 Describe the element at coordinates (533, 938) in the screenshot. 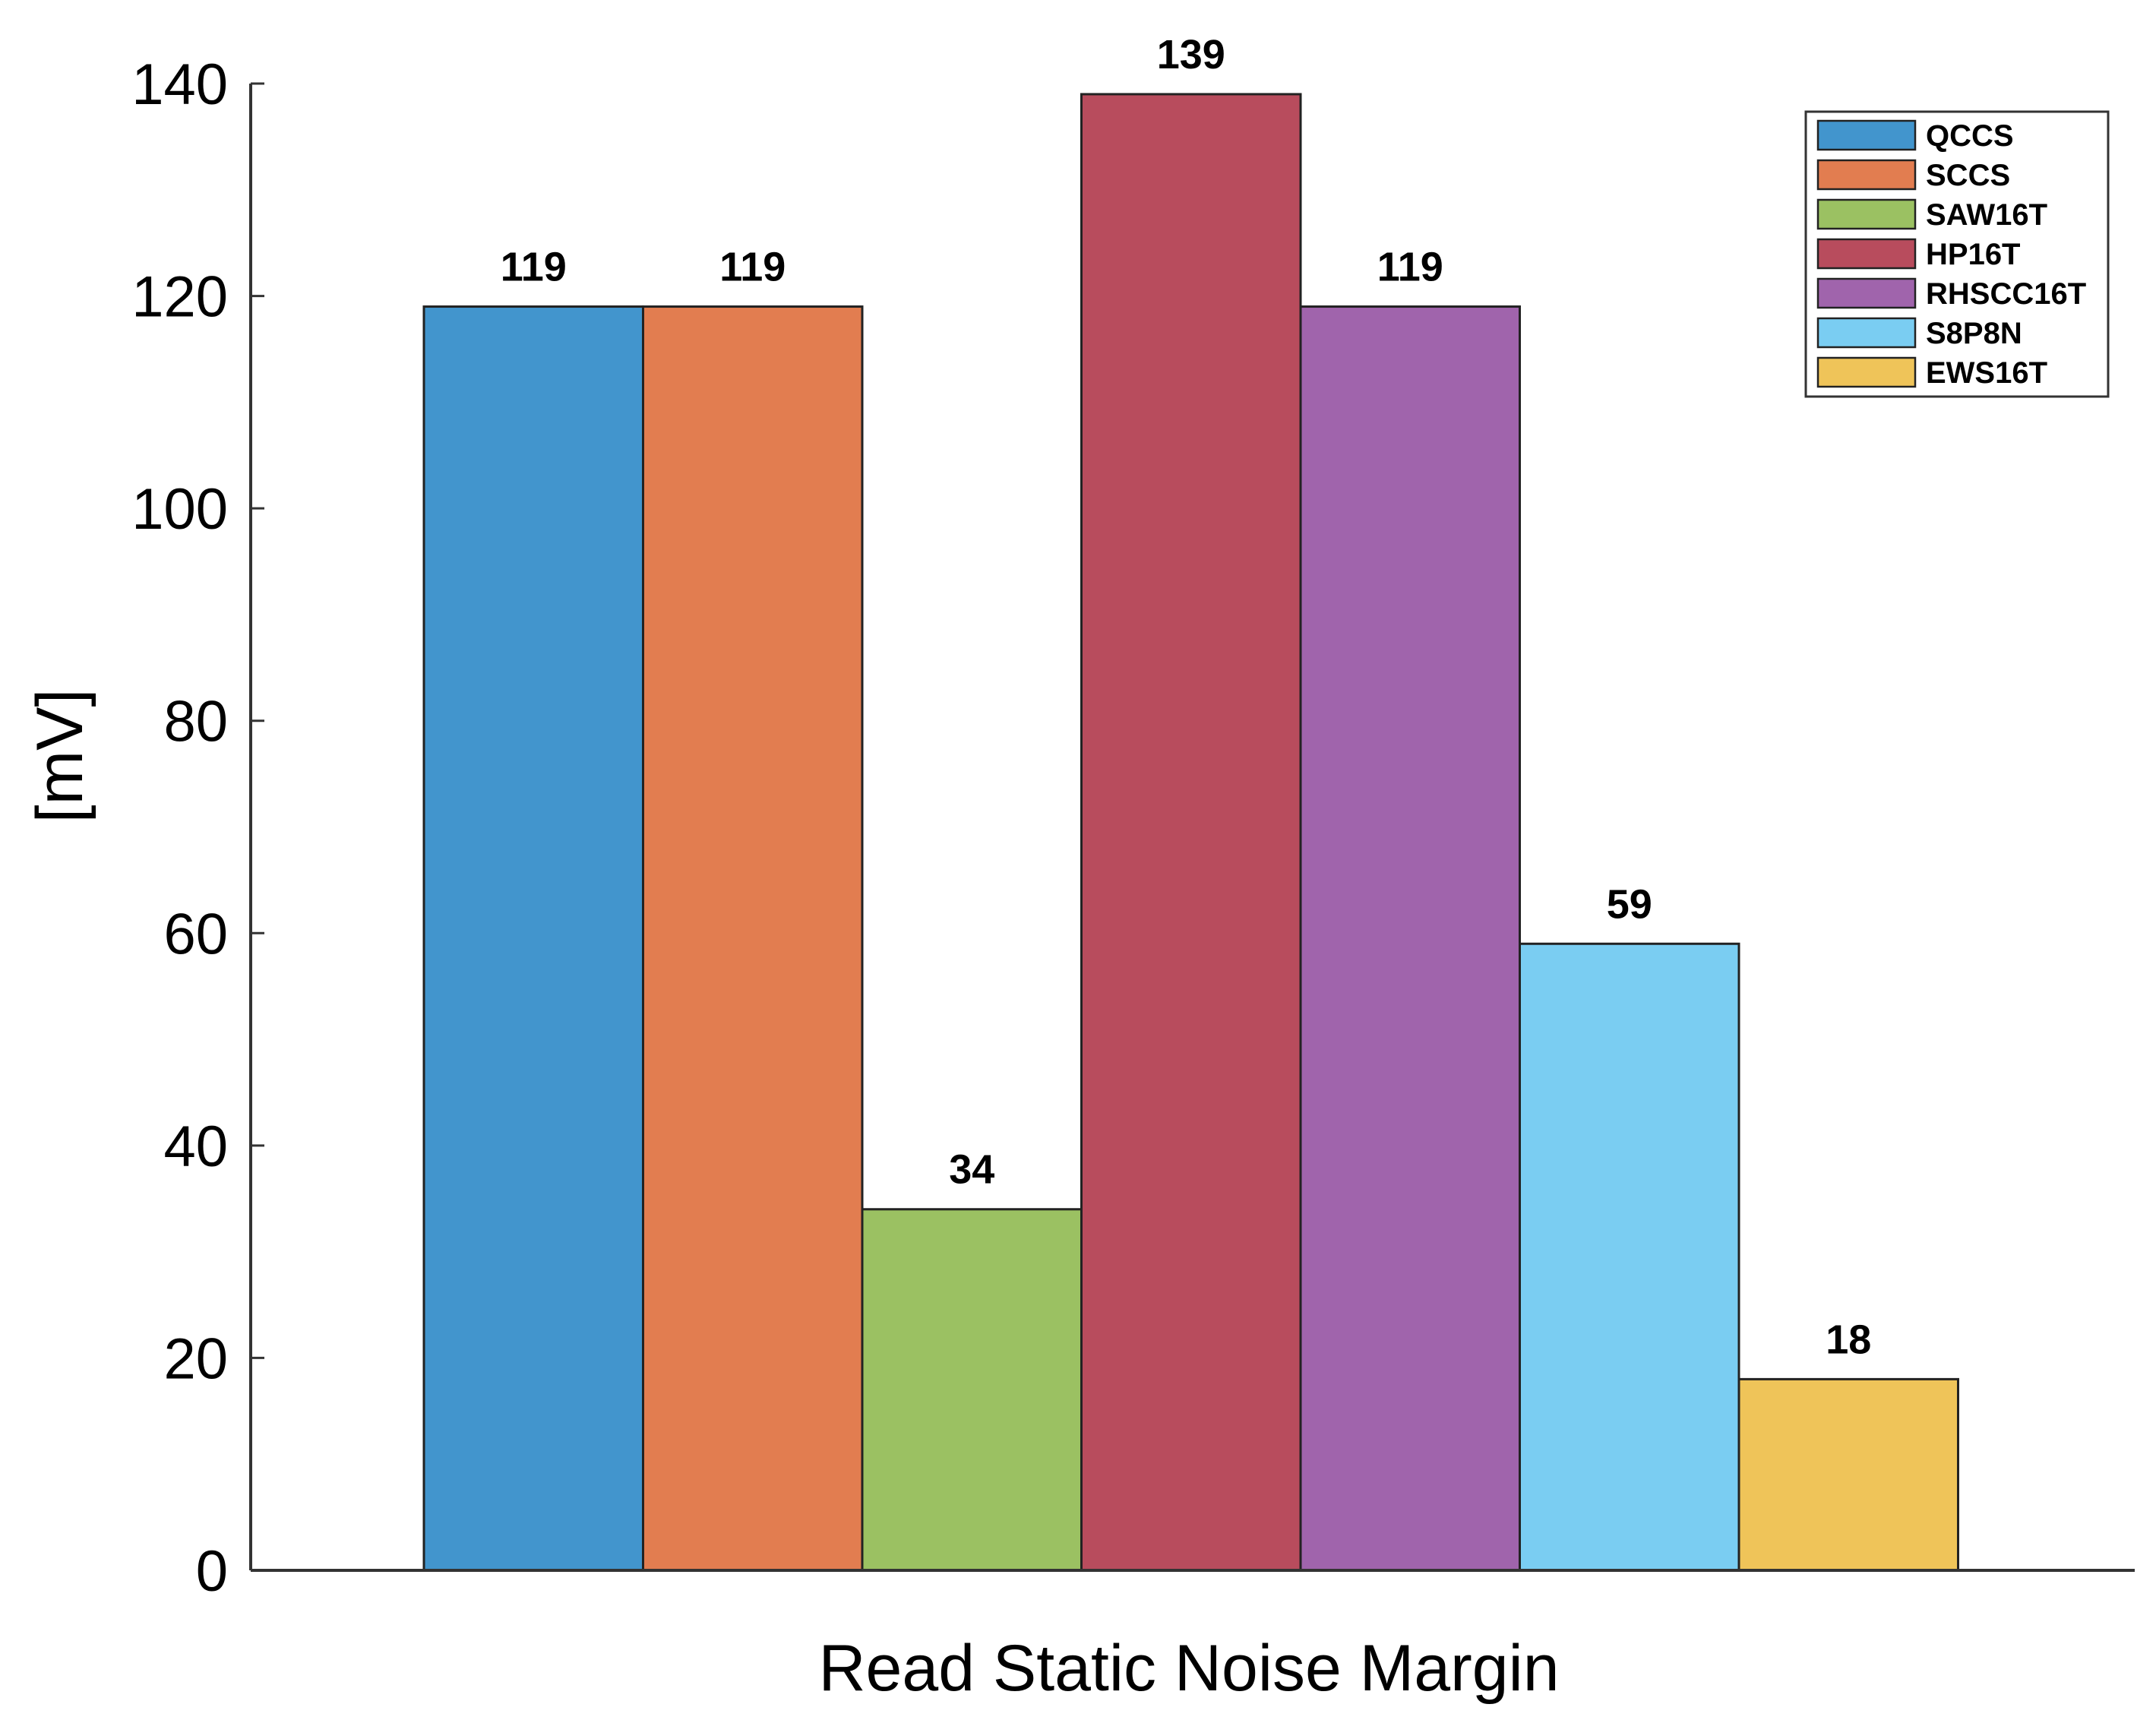

I see `bar-qccs` at that location.